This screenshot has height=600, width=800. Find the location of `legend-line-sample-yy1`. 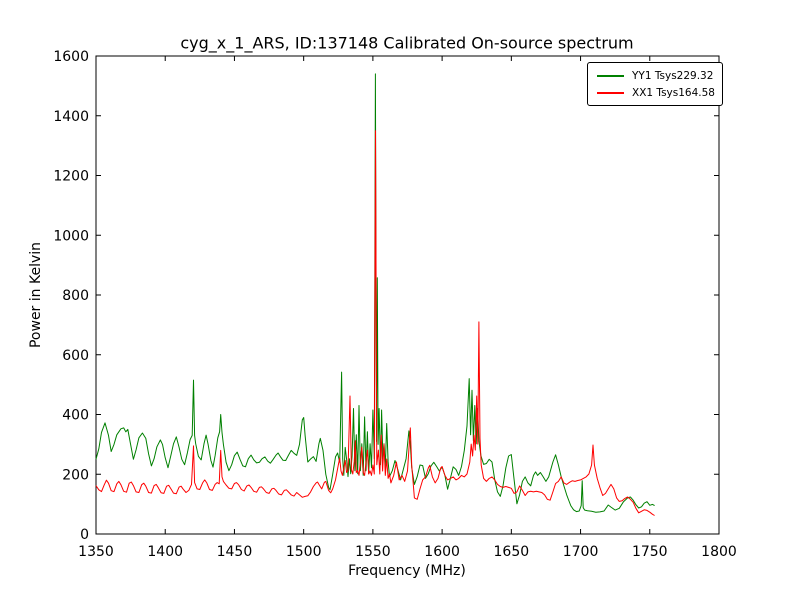

legend-line-sample-yy1 is located at coordinates (610, 75).